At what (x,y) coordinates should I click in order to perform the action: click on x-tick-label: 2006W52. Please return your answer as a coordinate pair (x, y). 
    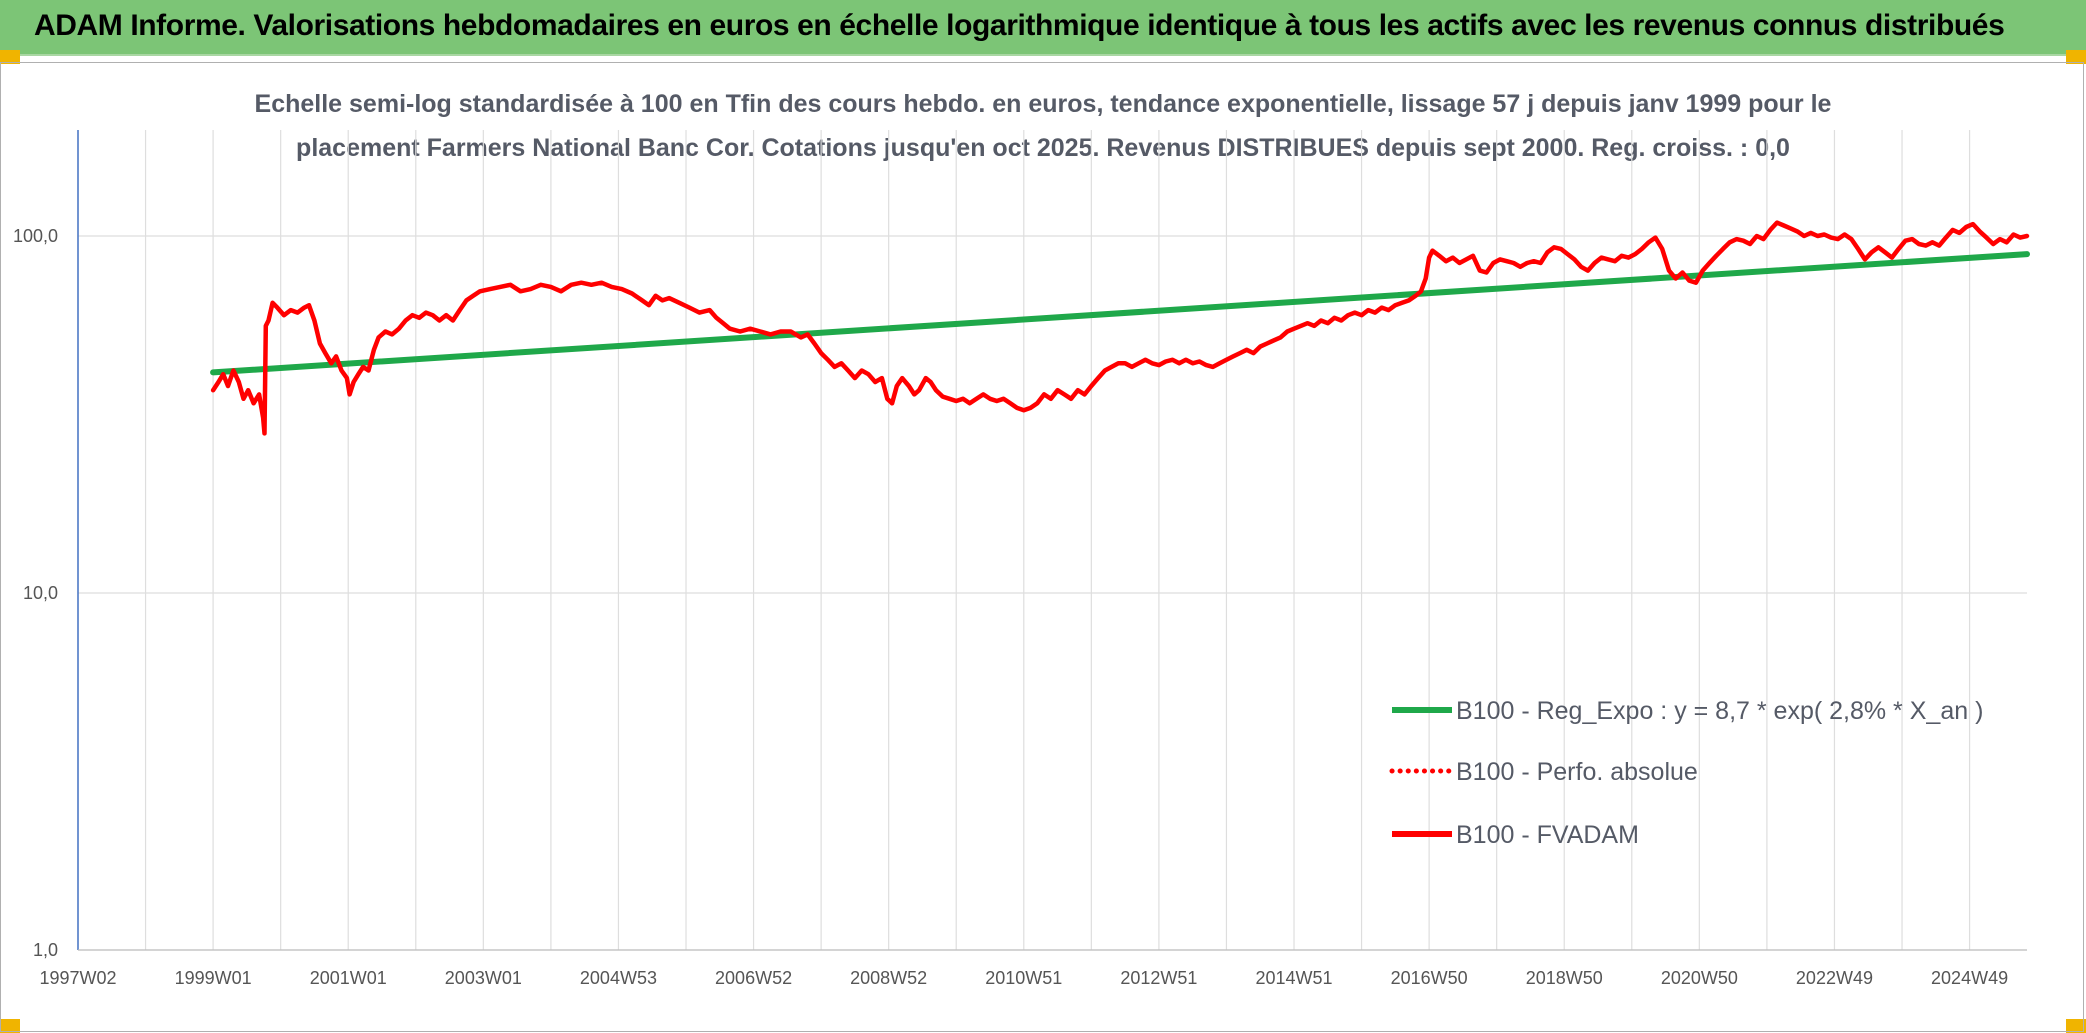
    Looking at the image, I should click on (753, 978).